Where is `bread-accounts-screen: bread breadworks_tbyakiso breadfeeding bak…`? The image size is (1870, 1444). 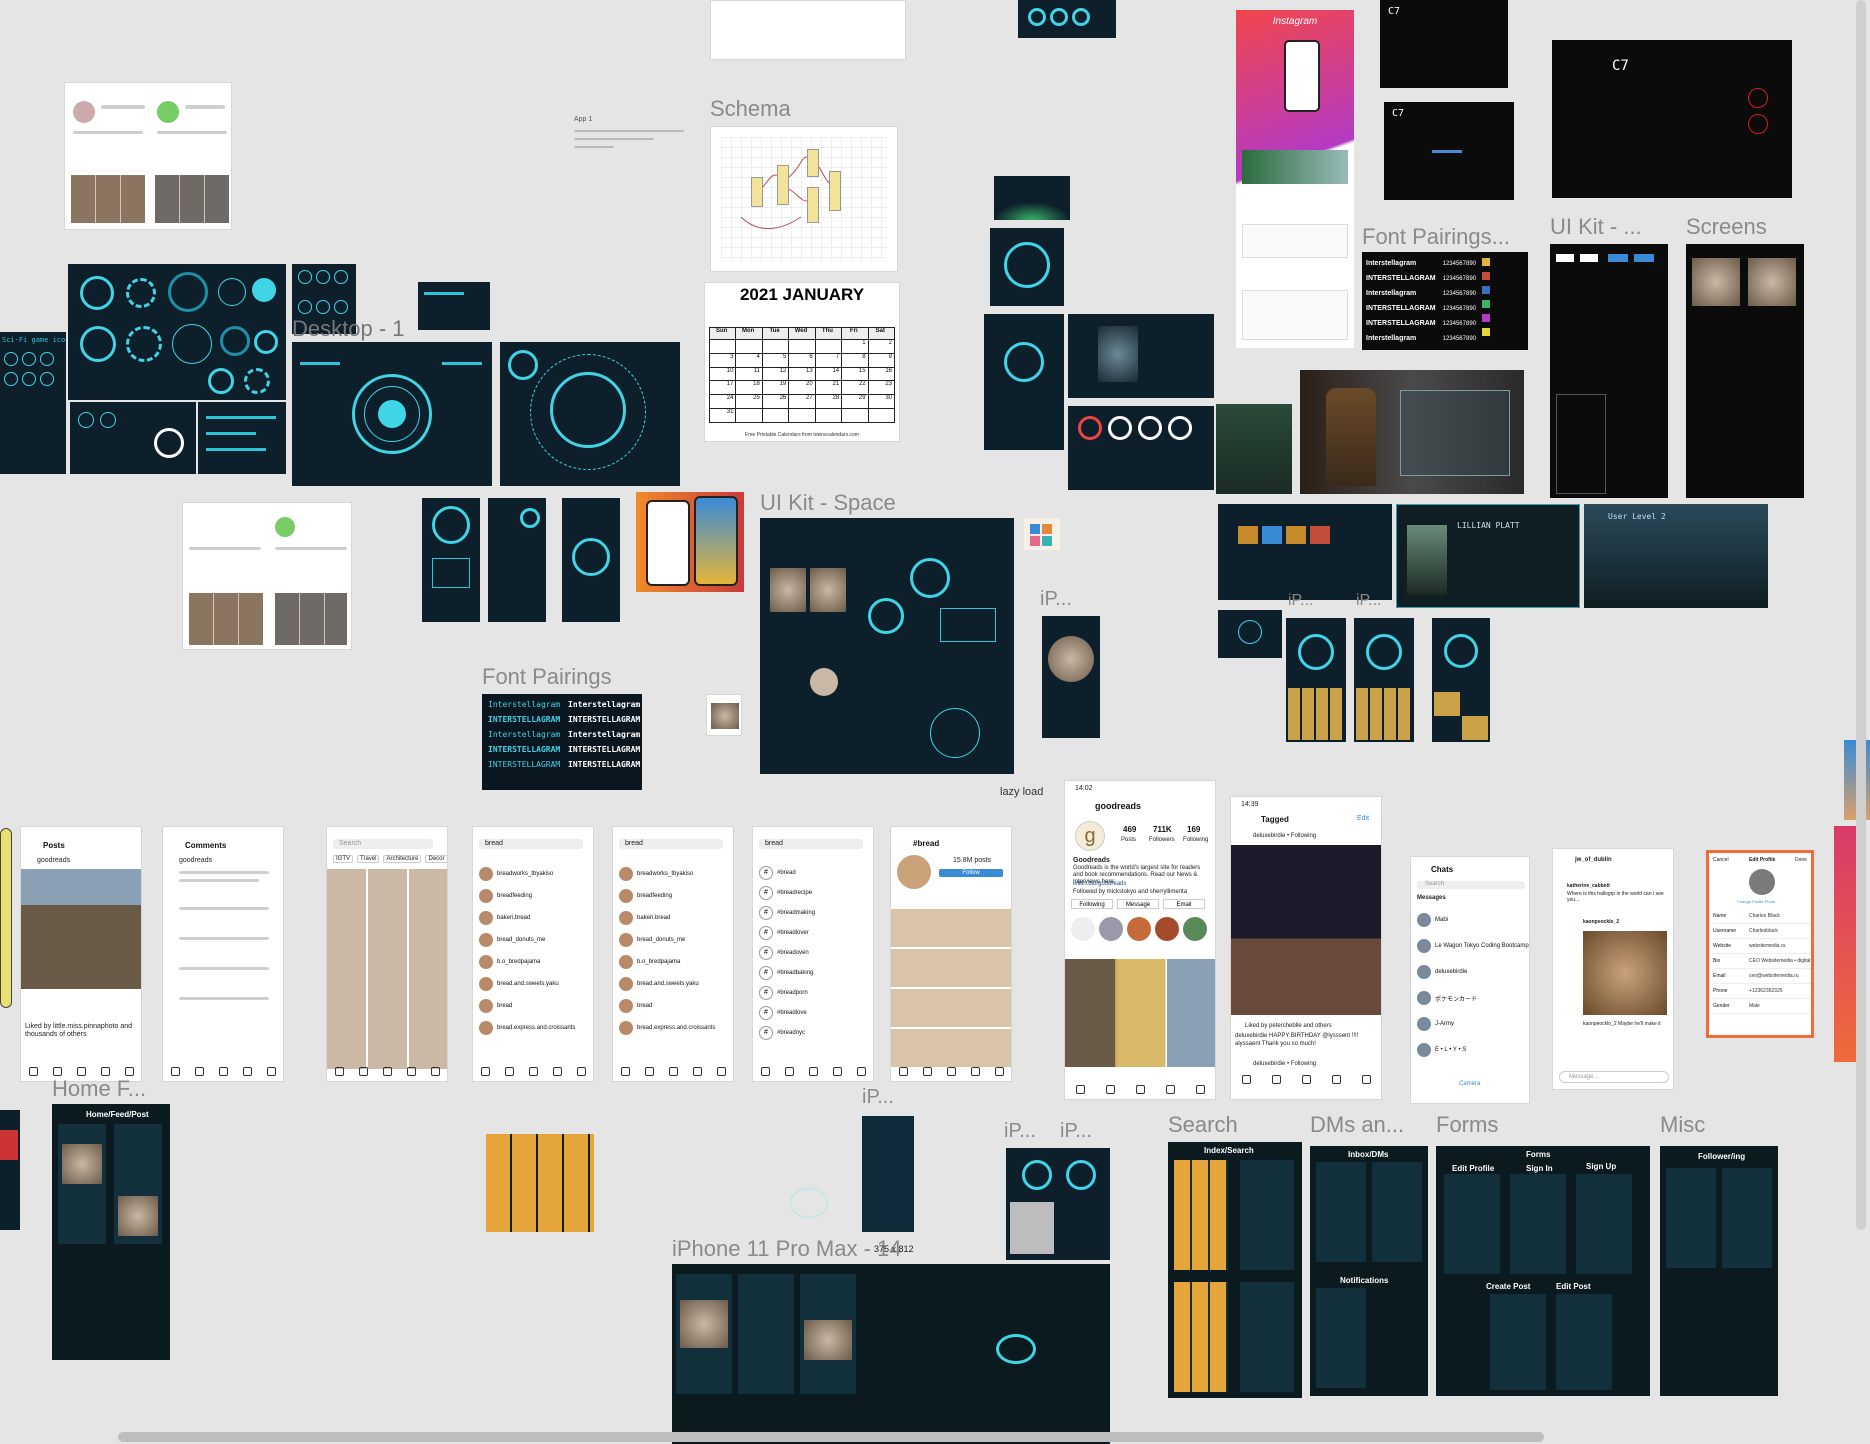
bread-accounts-screen: bread breadworks_tbyakiso breadfeeding bak… is located at coordinates (673, 954).